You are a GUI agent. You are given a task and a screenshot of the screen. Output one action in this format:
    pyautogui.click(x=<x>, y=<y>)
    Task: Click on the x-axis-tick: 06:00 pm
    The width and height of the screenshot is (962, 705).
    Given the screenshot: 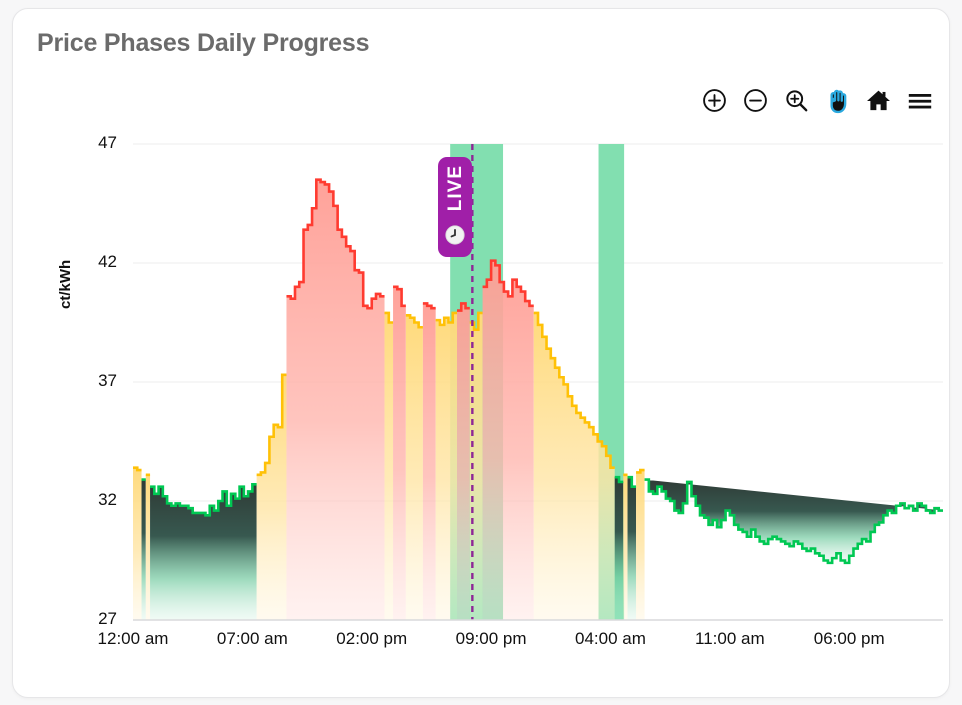 What is the action you would take?
    pyautogui.click(x=849, y=638)
    